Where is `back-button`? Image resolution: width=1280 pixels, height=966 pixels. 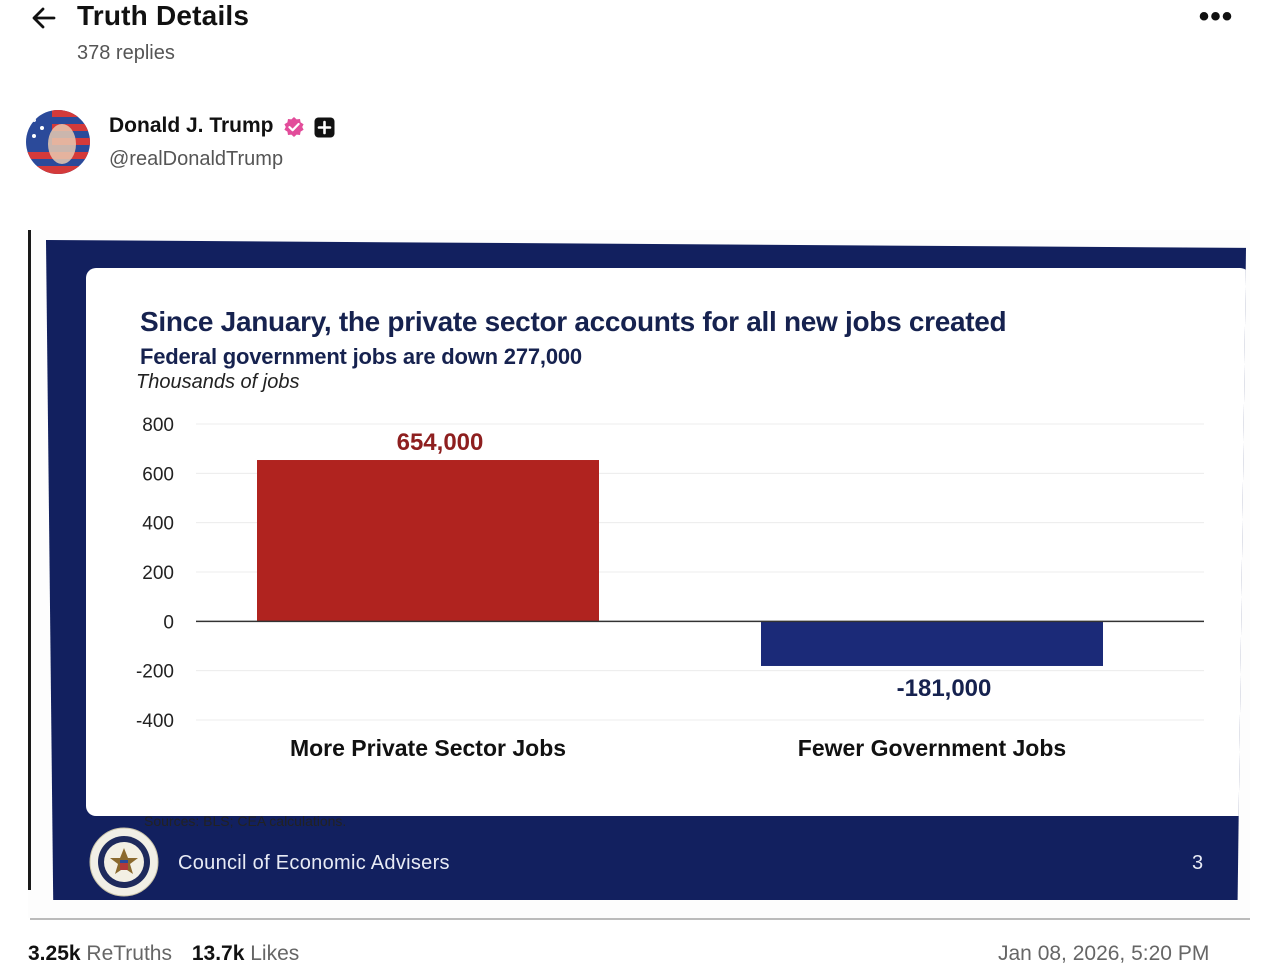
back-button is located at coordinates (46, 18).